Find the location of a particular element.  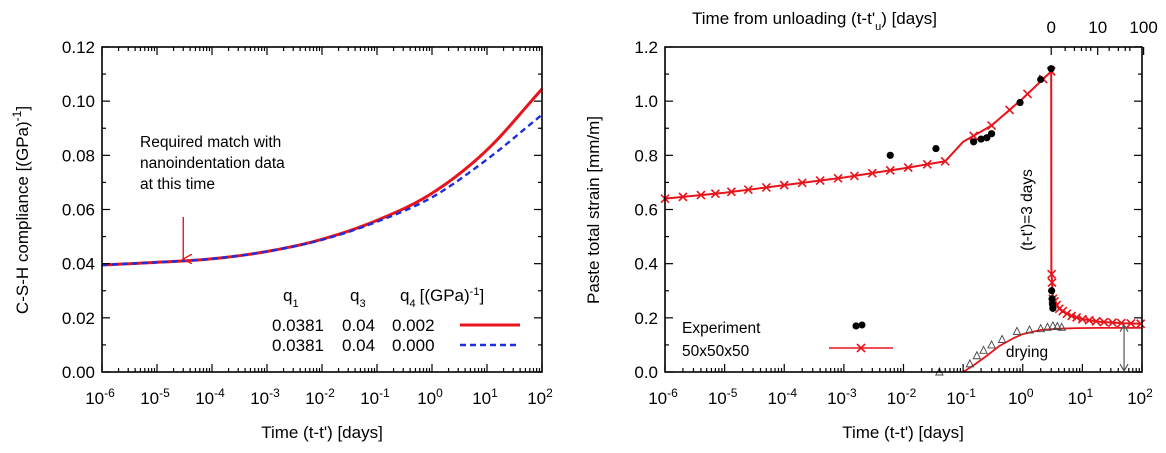

right-y-tick-label: 0.0 is located at coordinates (646, 372).